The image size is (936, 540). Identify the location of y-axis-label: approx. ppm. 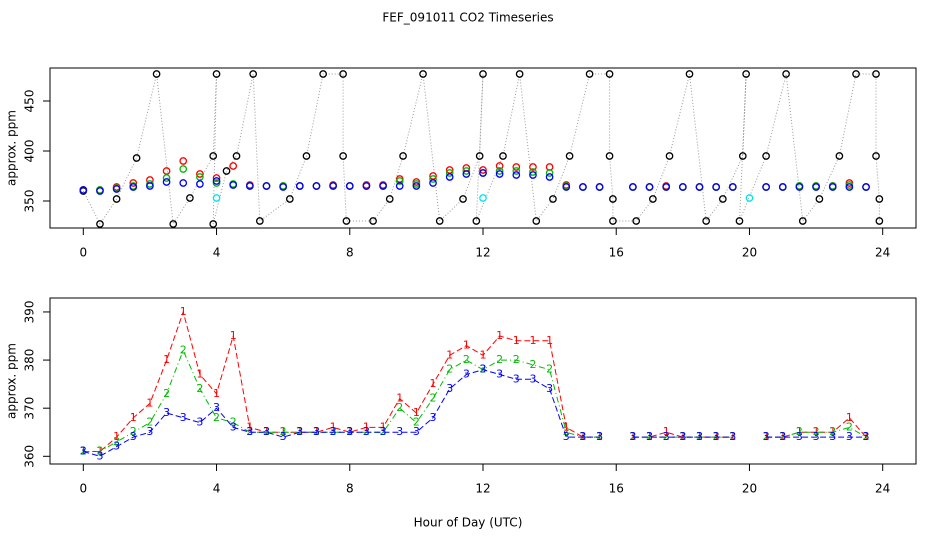
(12, 381).